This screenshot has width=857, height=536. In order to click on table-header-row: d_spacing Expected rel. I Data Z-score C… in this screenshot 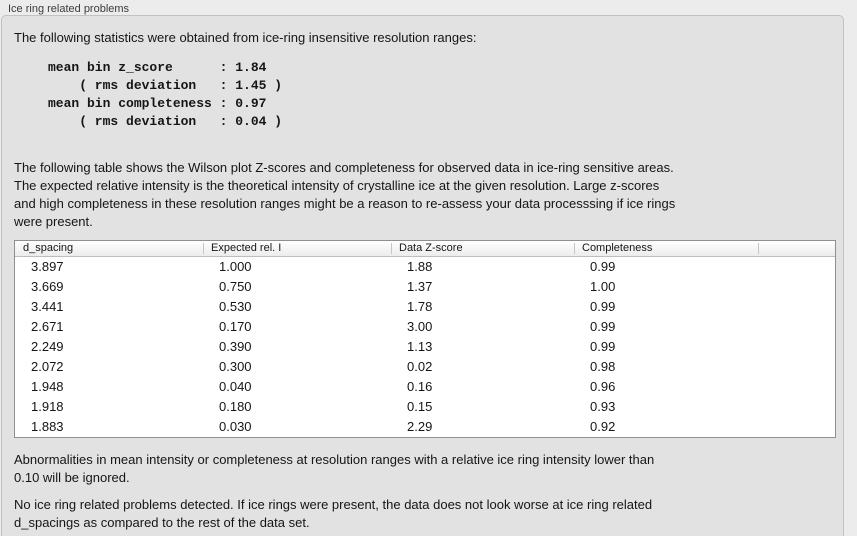, I will do `click(425, 249)`.